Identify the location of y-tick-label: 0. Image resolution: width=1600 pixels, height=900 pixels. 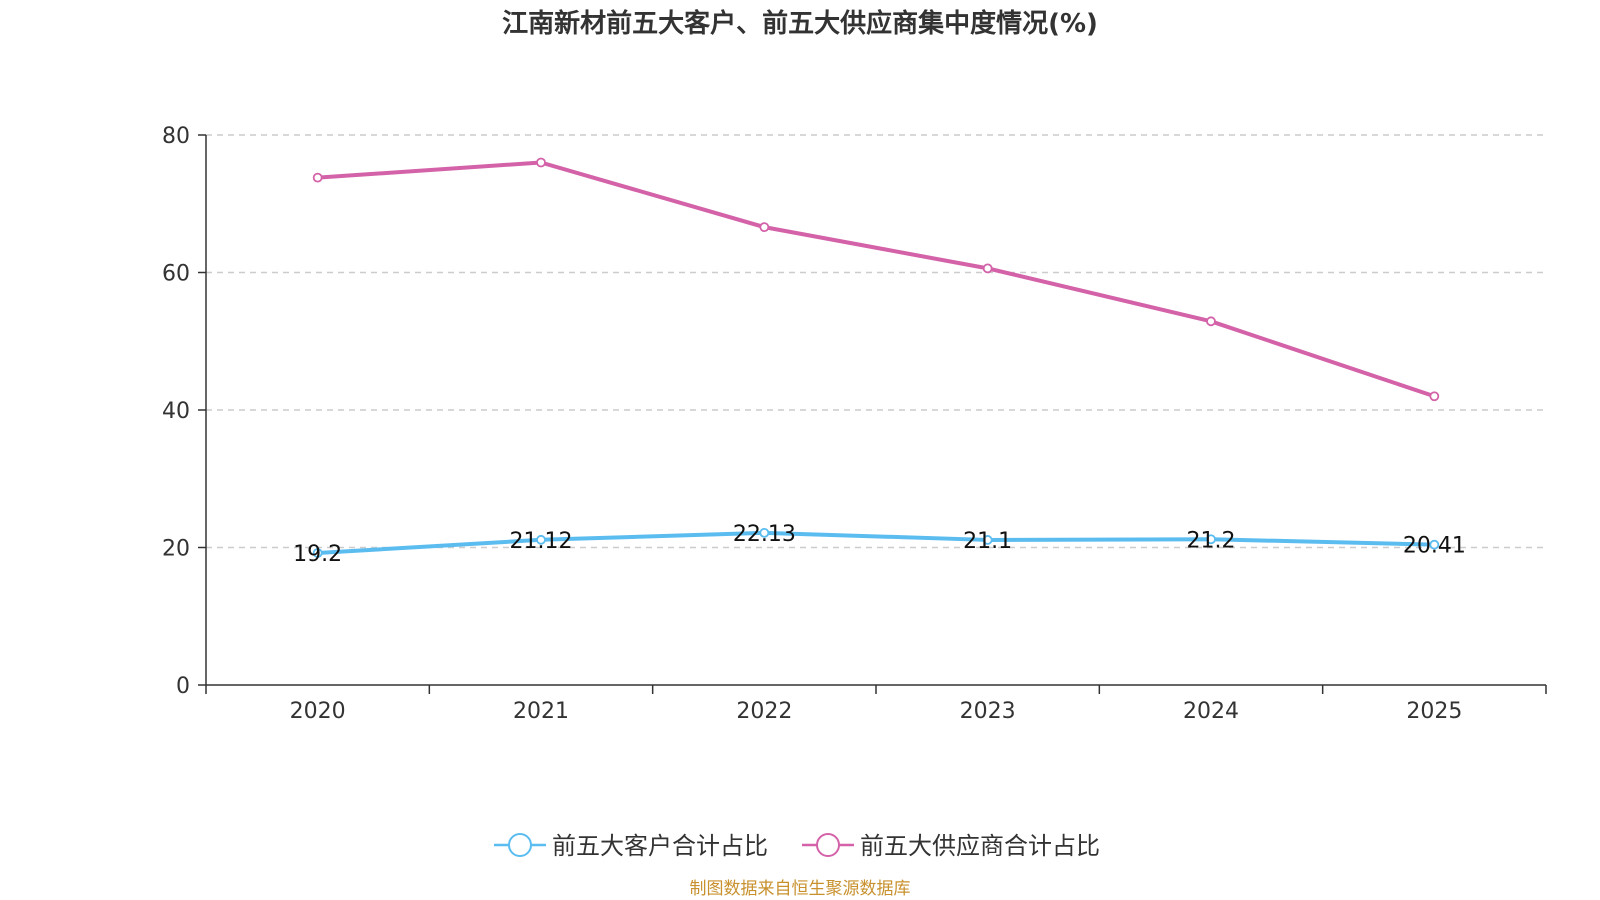
(183, 686).